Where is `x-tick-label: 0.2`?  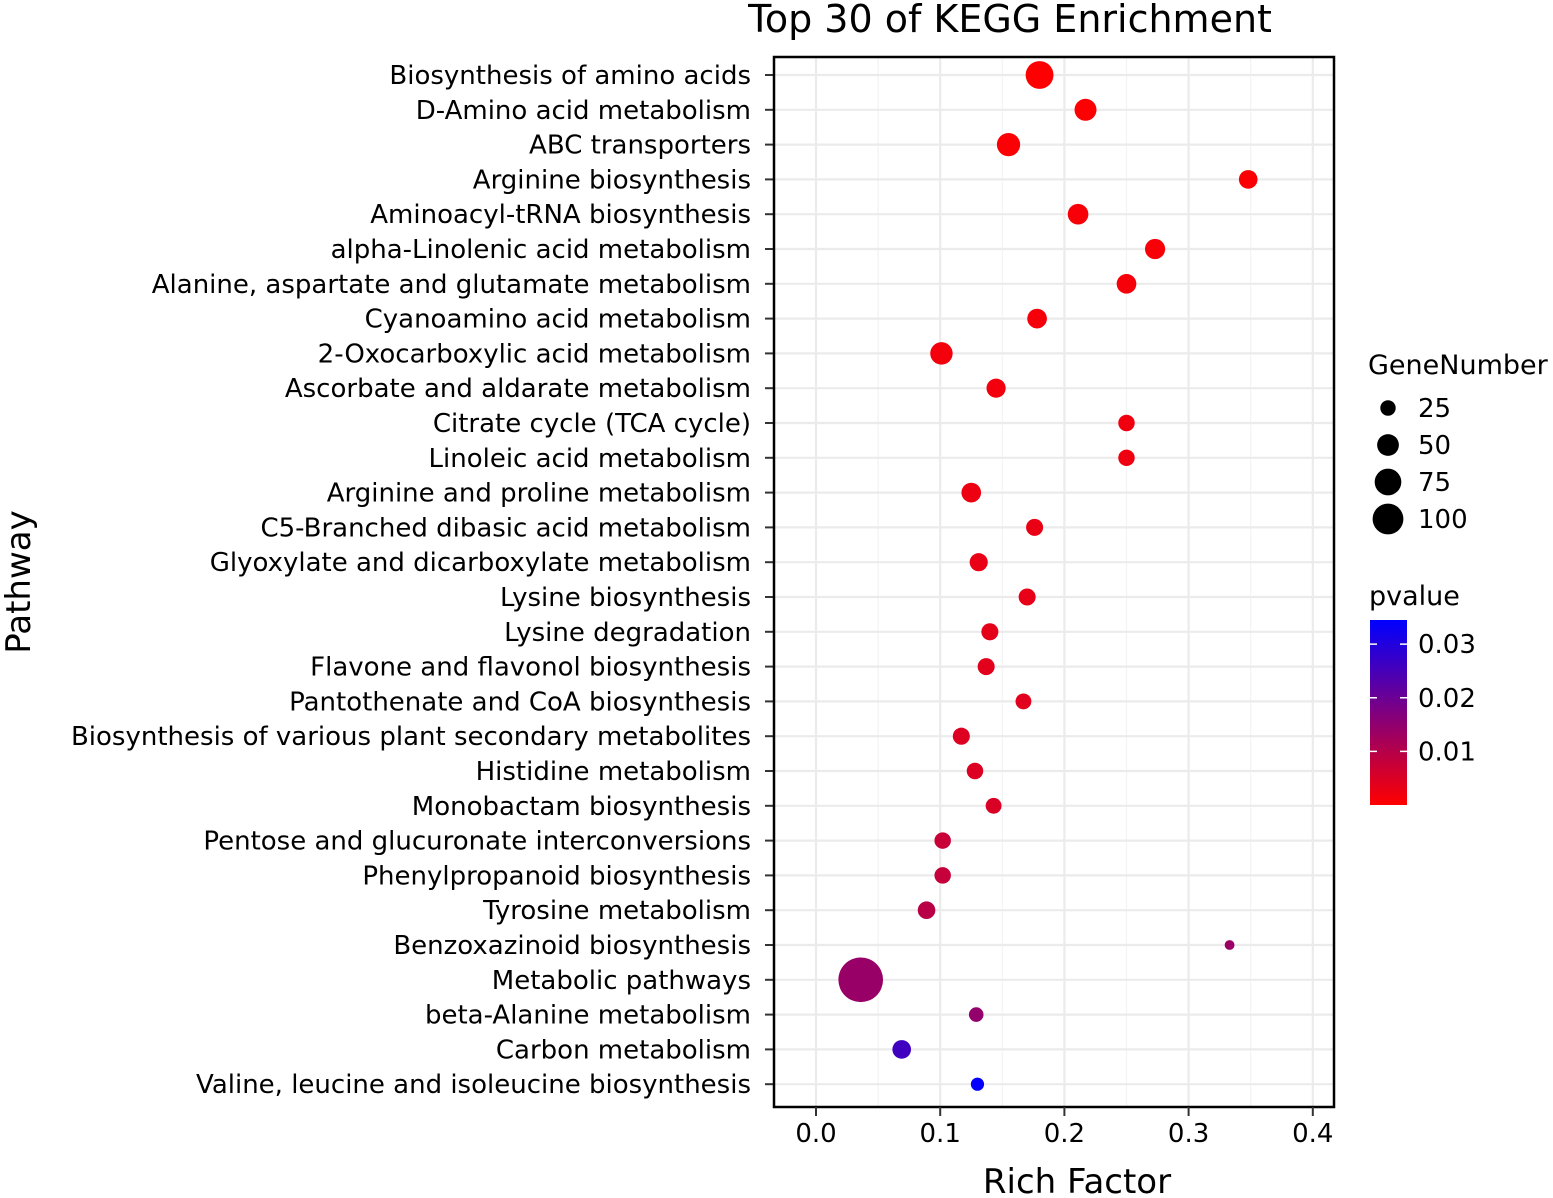 x-tick-label: 0.2 is located at coordinates (1064, 1134).